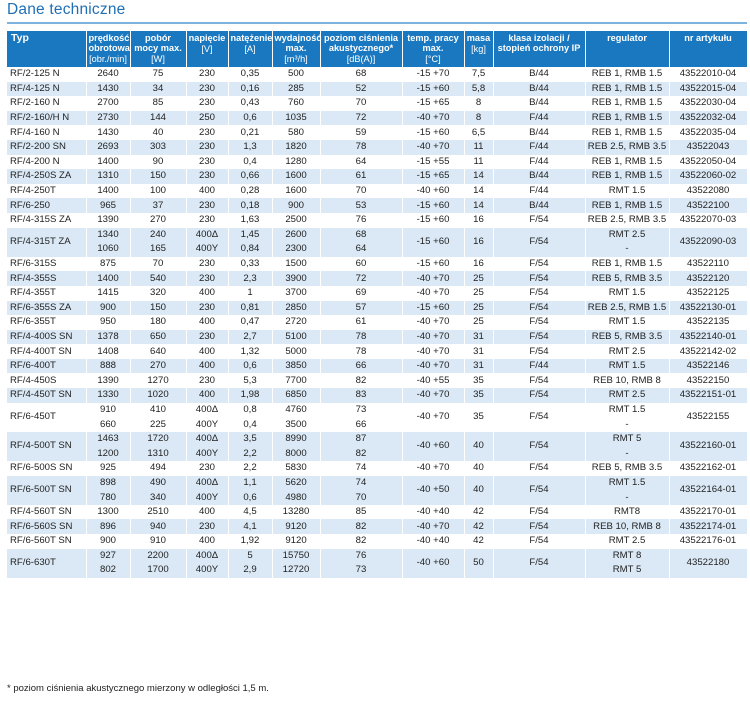 The image size is (750, 703). Describe the element at coordinates (708, 322) in the screenshot. I see `article-number-cell: 43522135` at that location.